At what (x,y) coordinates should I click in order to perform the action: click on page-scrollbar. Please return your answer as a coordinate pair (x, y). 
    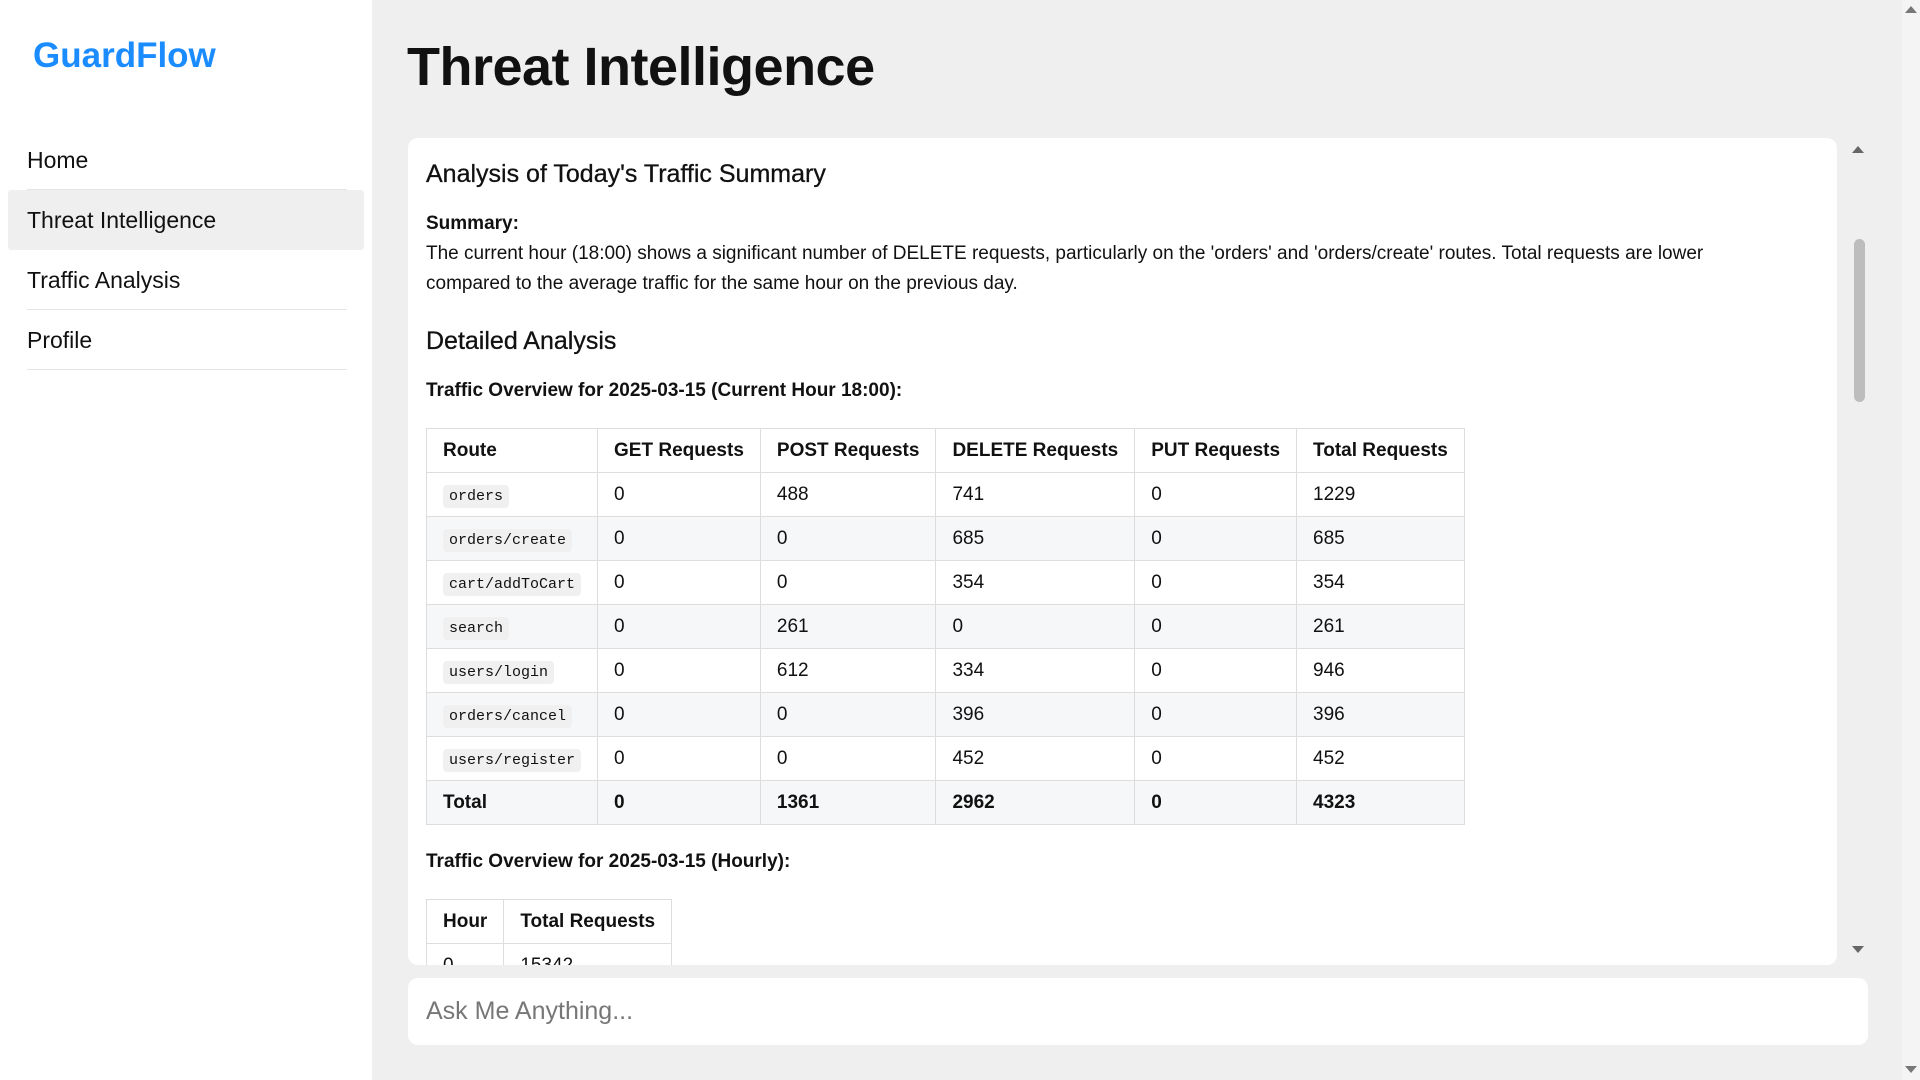
    Looking at the image, I should click on (1911, 540).